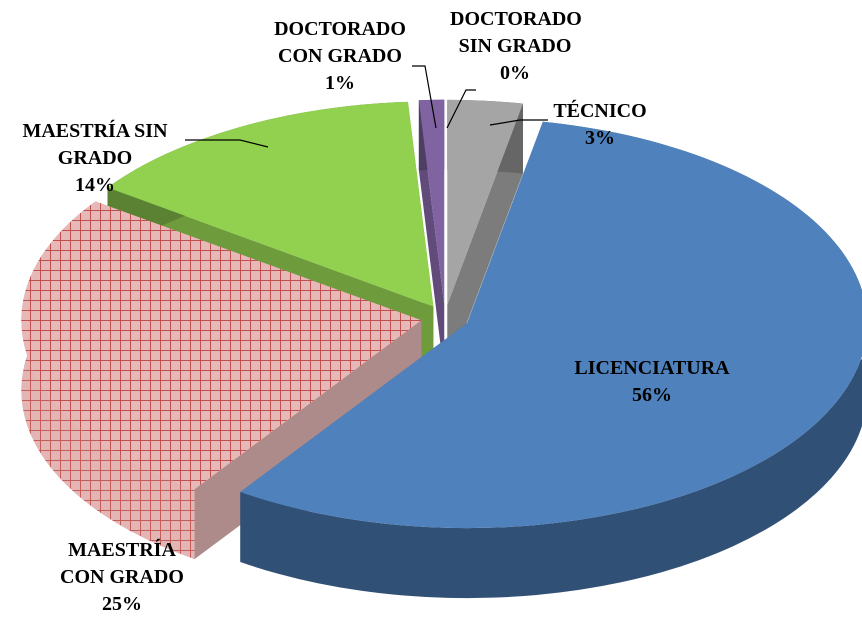 The image size is (862, 621). I want to click on category: TÉCNICO, so click(600, 111).